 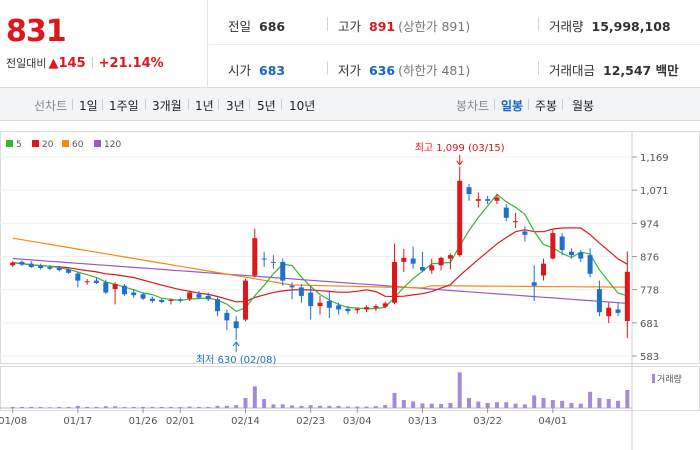 What do you see at coordinates (654, 191) in the screenshot?
I see `y-tick-label: 1,071` at bounding box center [654, 191].